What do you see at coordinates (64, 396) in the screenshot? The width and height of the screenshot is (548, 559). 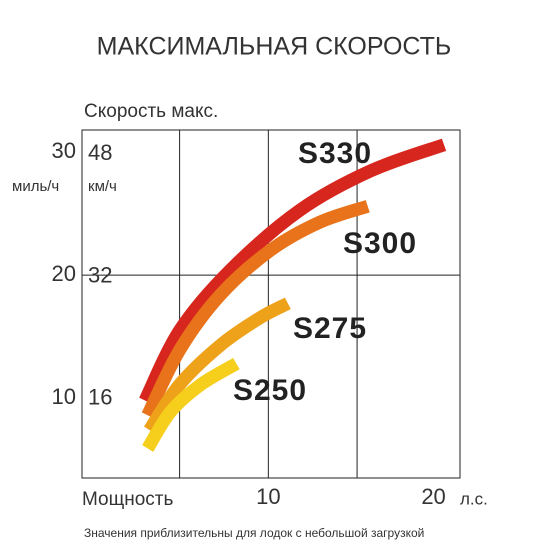 I see `y-tick-label: 10` at bounding box center [64, 396].